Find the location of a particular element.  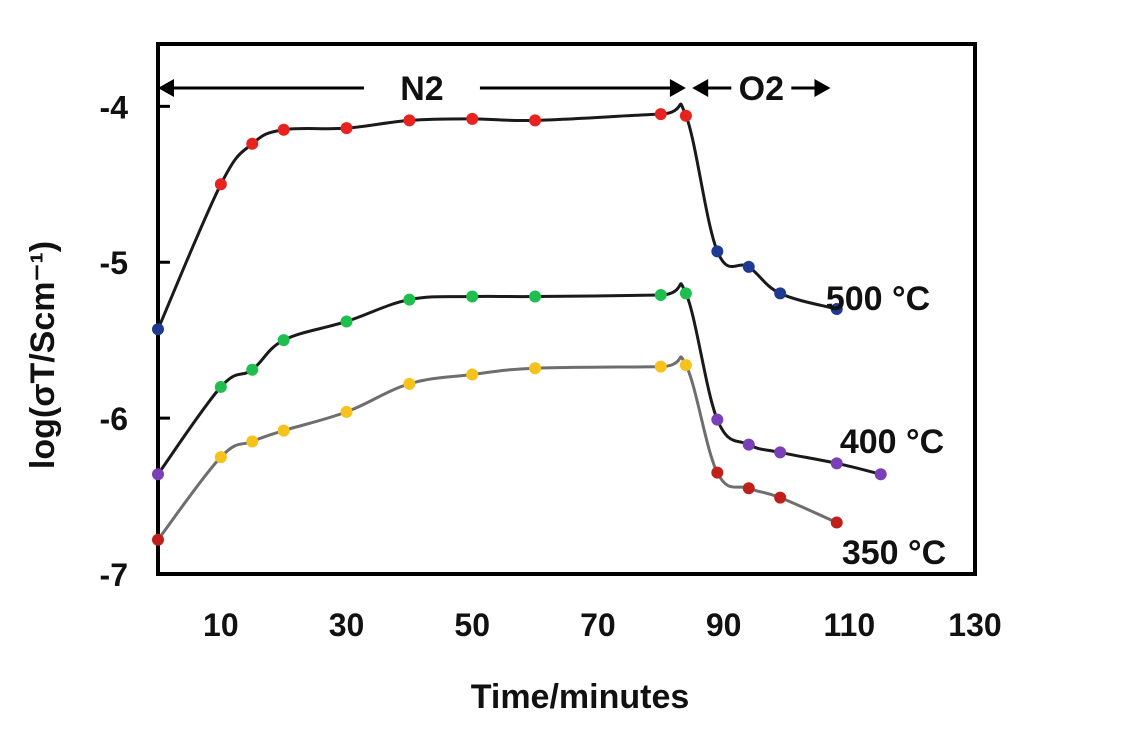

y-axis-title: log(σT/Scm⁻¹) is located at coordinates (43, 355).